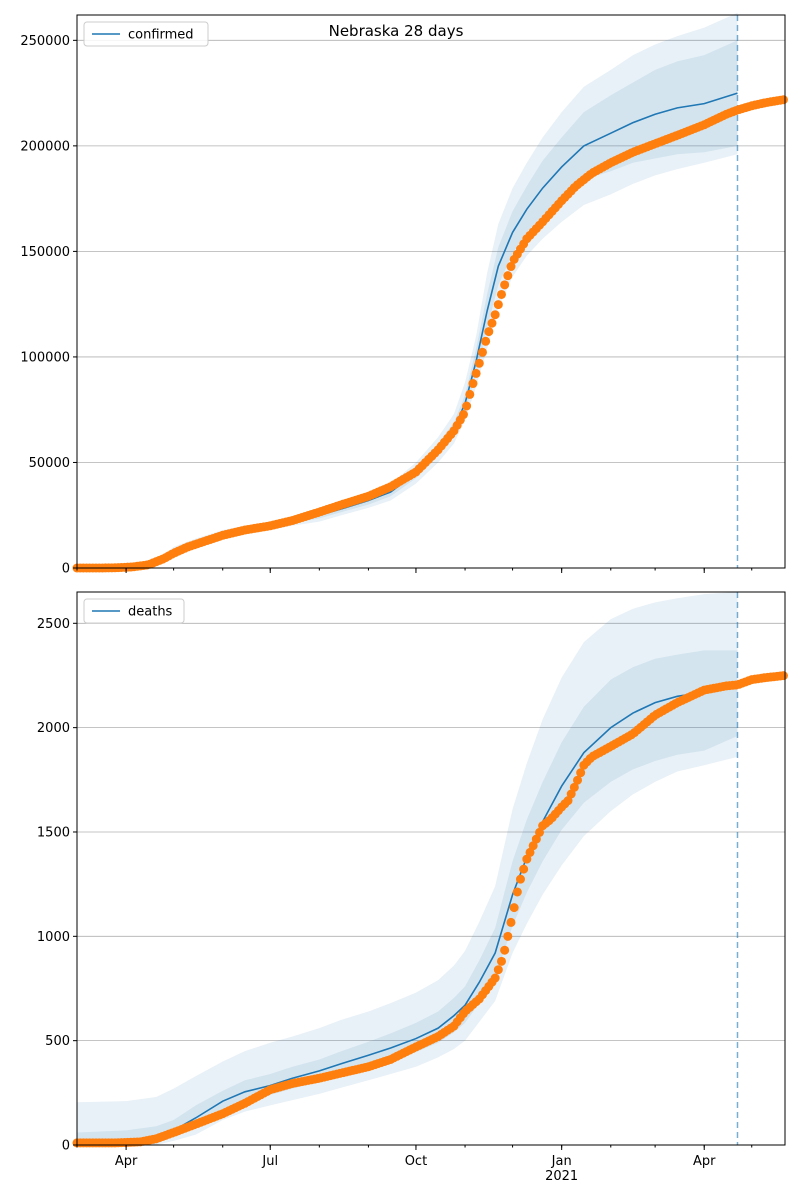 Image resolution: width=800 pixels, height=1200 pixels. I want to click on y-tick-label: 1000, so click(53, 937).